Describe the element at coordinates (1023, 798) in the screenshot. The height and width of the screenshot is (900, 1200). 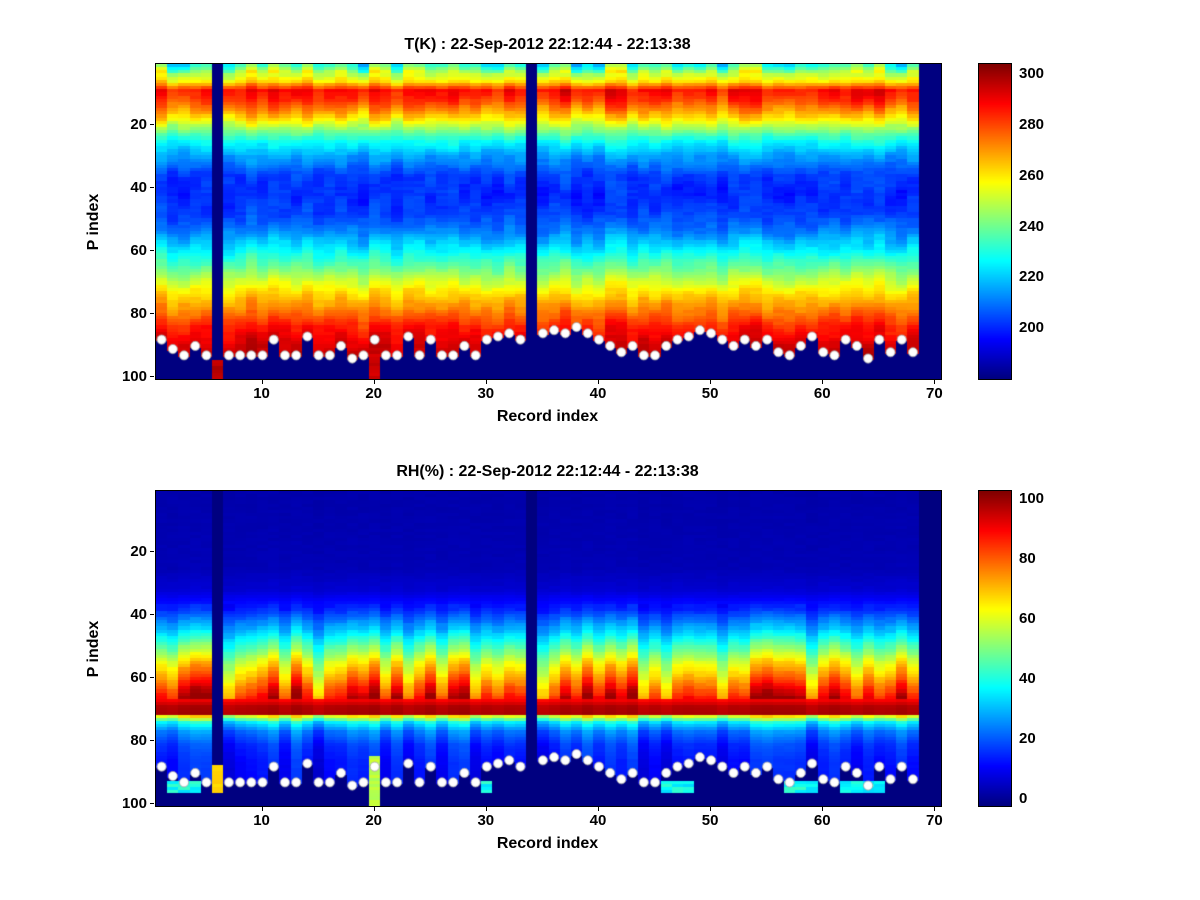
I see `colorbar-tick-label: 0` at that location.